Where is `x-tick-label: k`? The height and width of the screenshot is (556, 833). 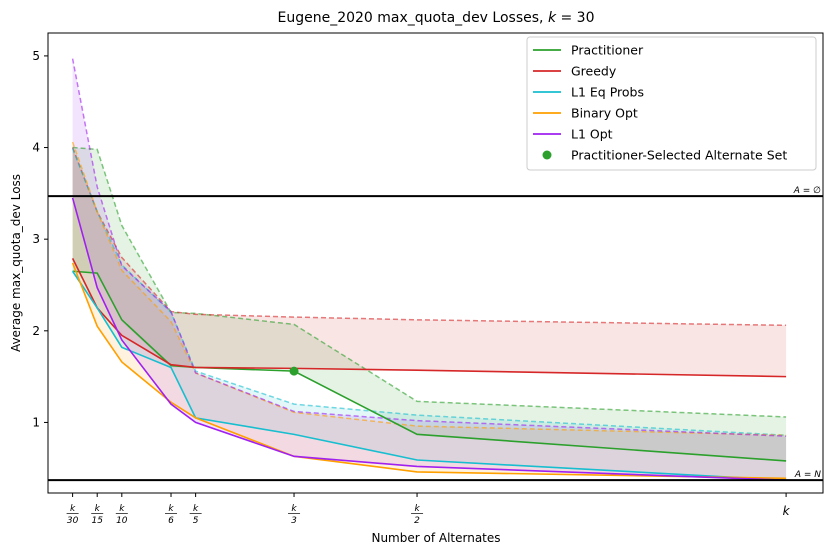 x-tick-label: k is located at coordinates (787, 511).